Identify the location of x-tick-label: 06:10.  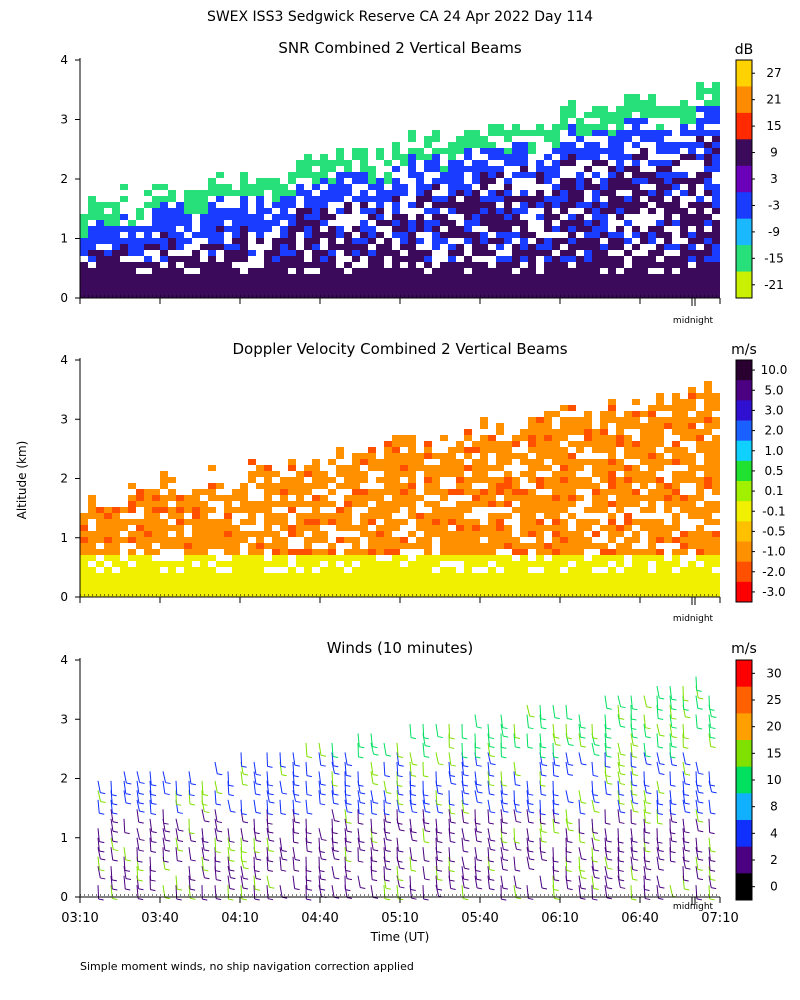
(559, 918).